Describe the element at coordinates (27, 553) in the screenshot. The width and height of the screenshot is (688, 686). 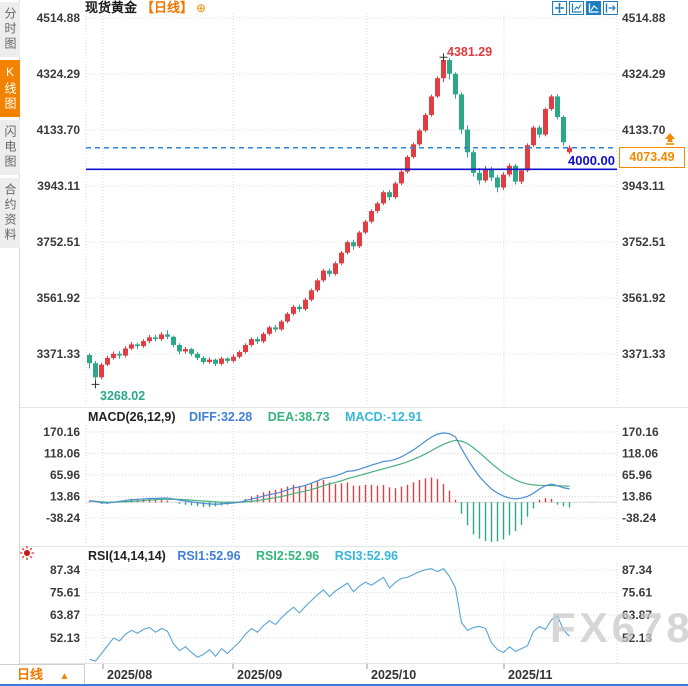
I see `alarm-sun-icon` at that location.